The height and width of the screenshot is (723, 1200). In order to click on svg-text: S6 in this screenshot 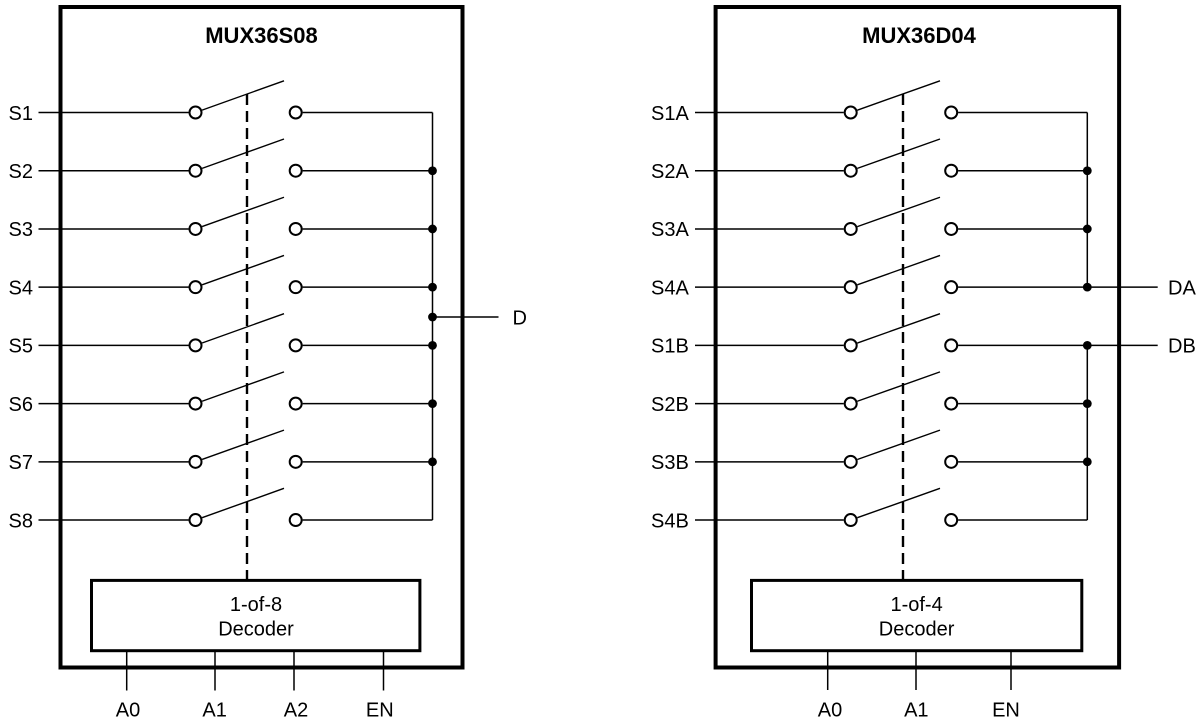, I will do `click(21, 405)`.